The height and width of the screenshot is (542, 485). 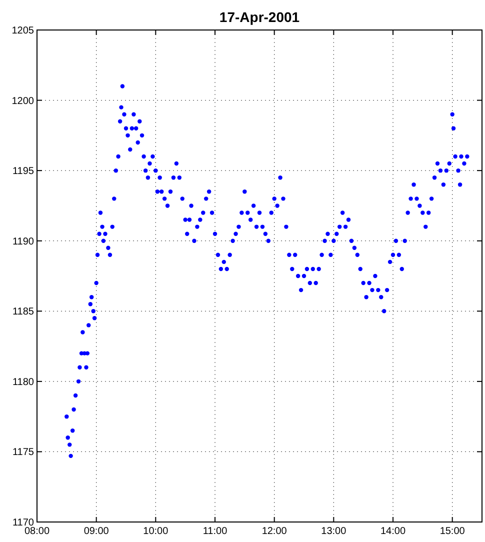 I want to click on x-tick-label: 11:00, so click(x=215, y=531).